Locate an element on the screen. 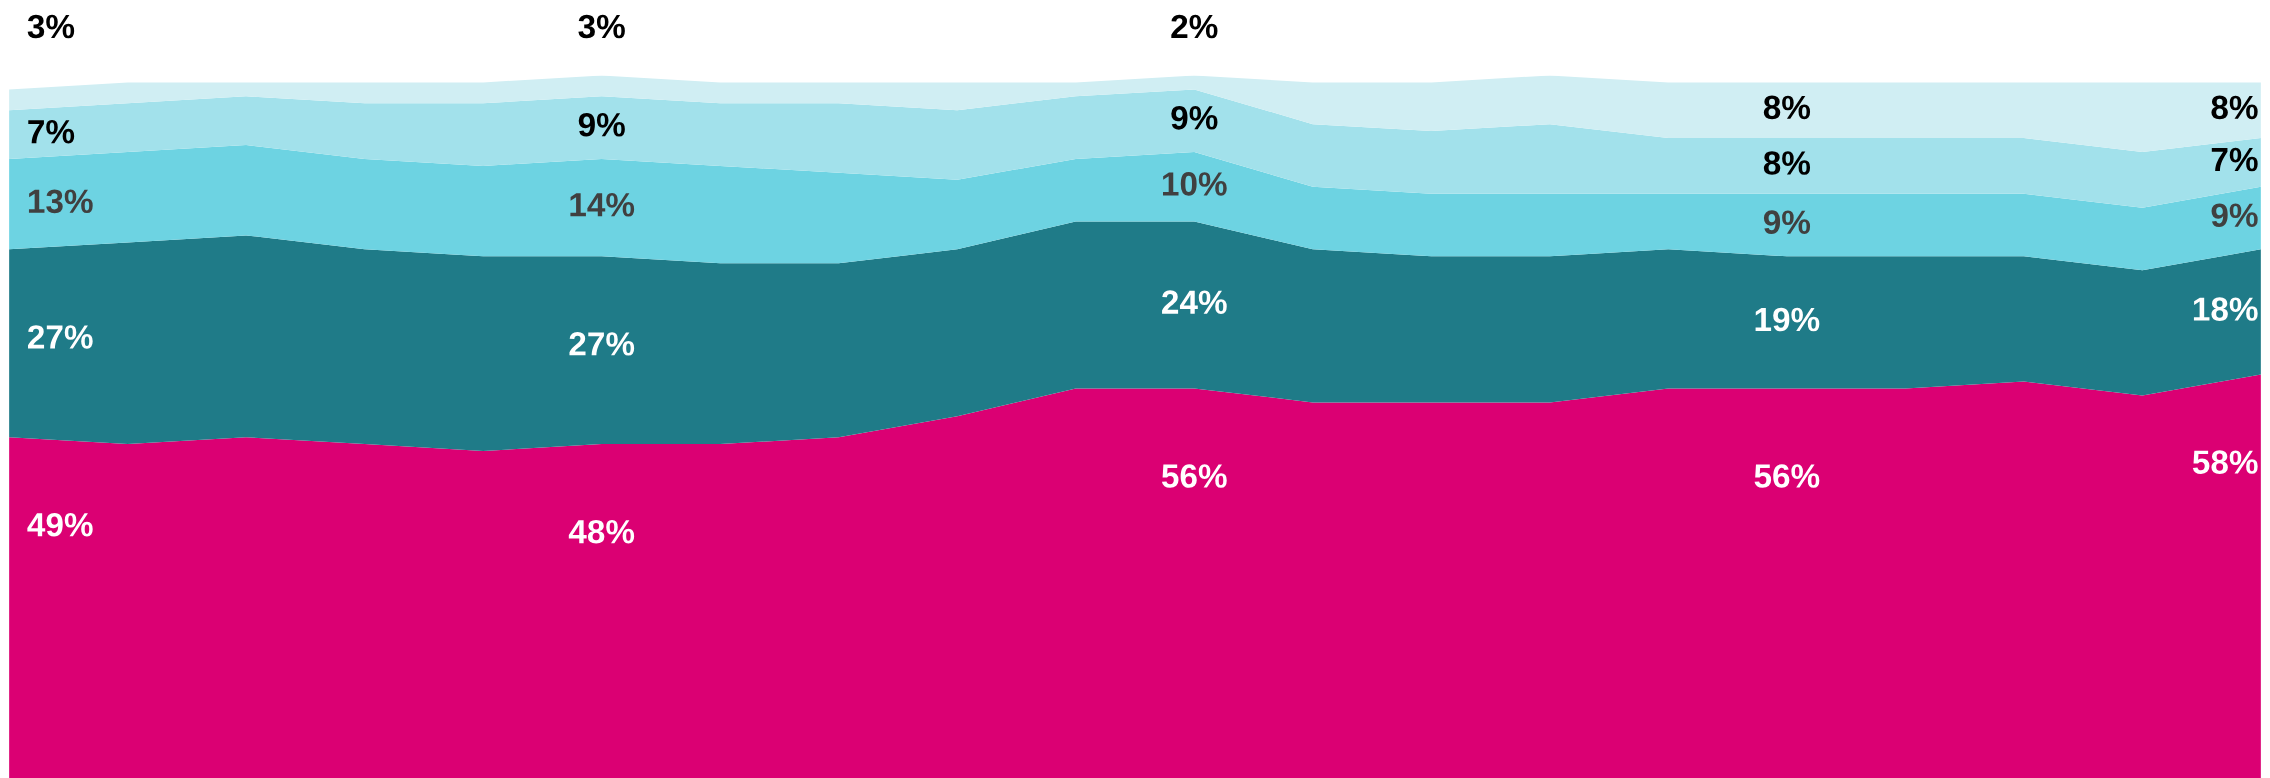  data-label: 10% is located at coordinates (1195, 184).